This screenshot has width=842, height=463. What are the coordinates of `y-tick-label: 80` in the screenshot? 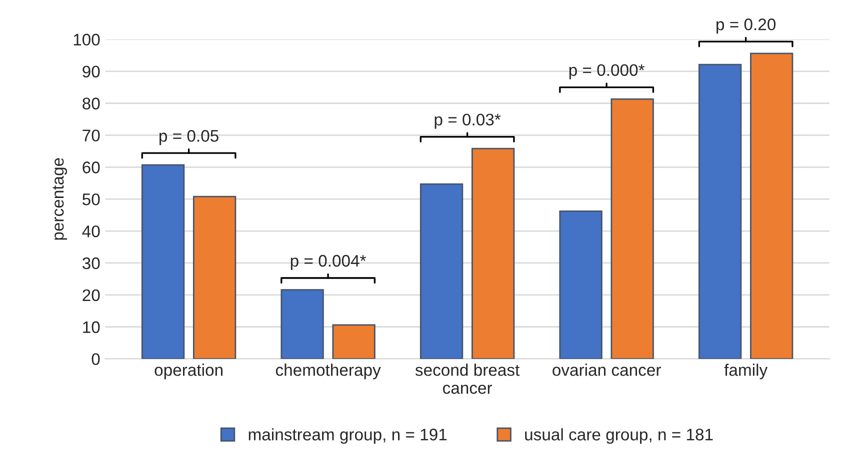 It's located at (91, 104).